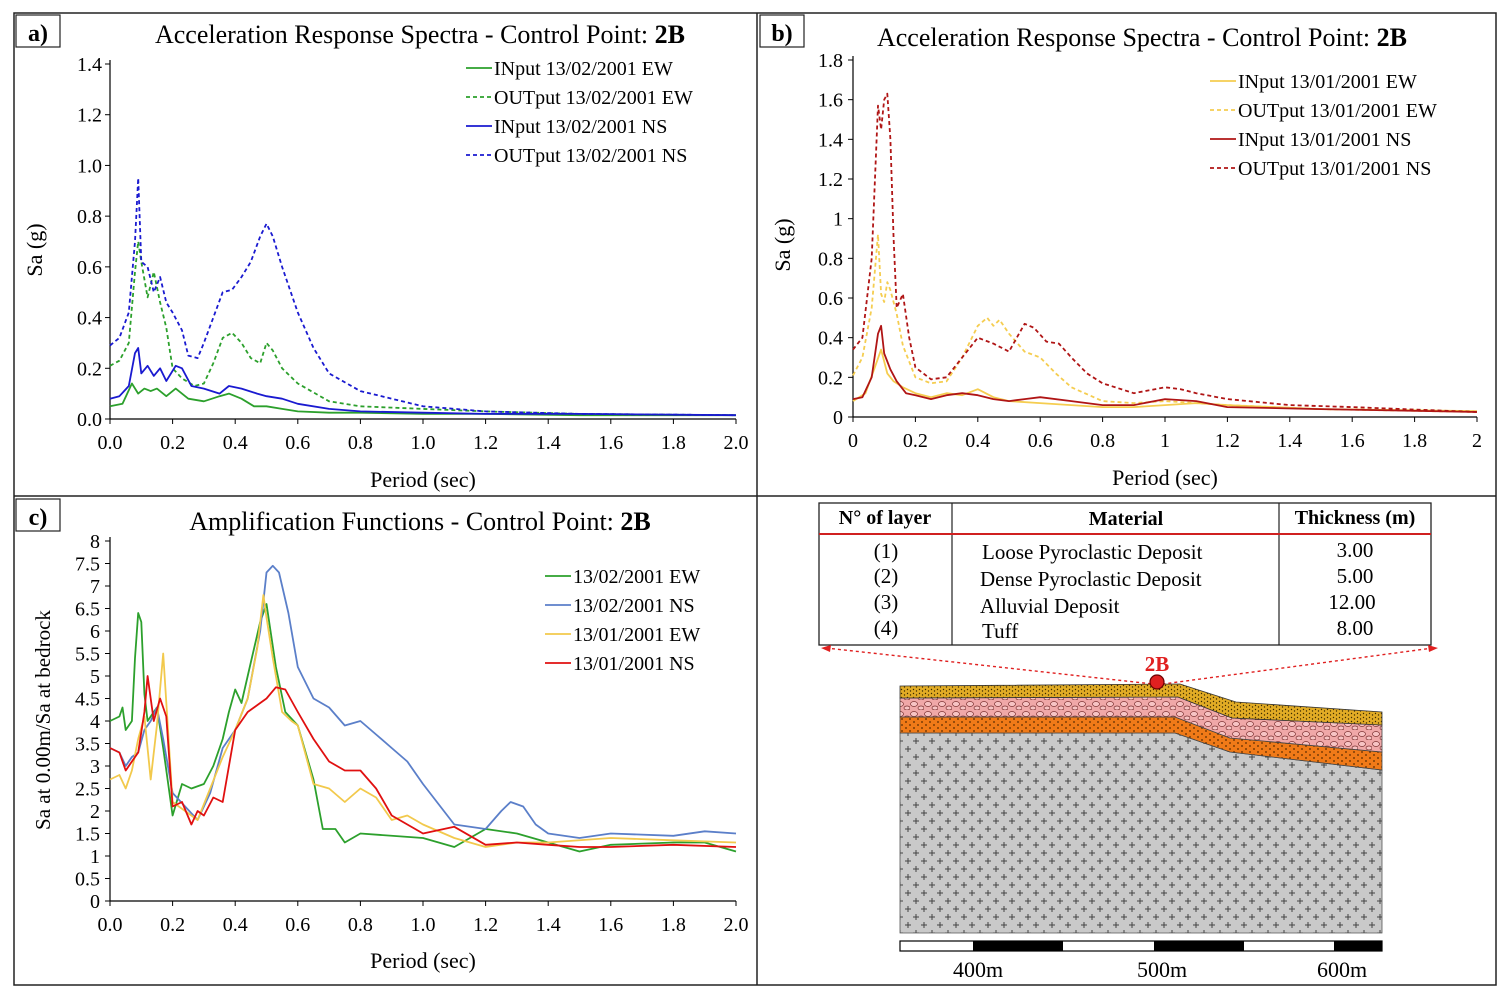 This screenshot has width=1507, height=1001. I want to click on table-row-4-n: (4), so click(886, 628).